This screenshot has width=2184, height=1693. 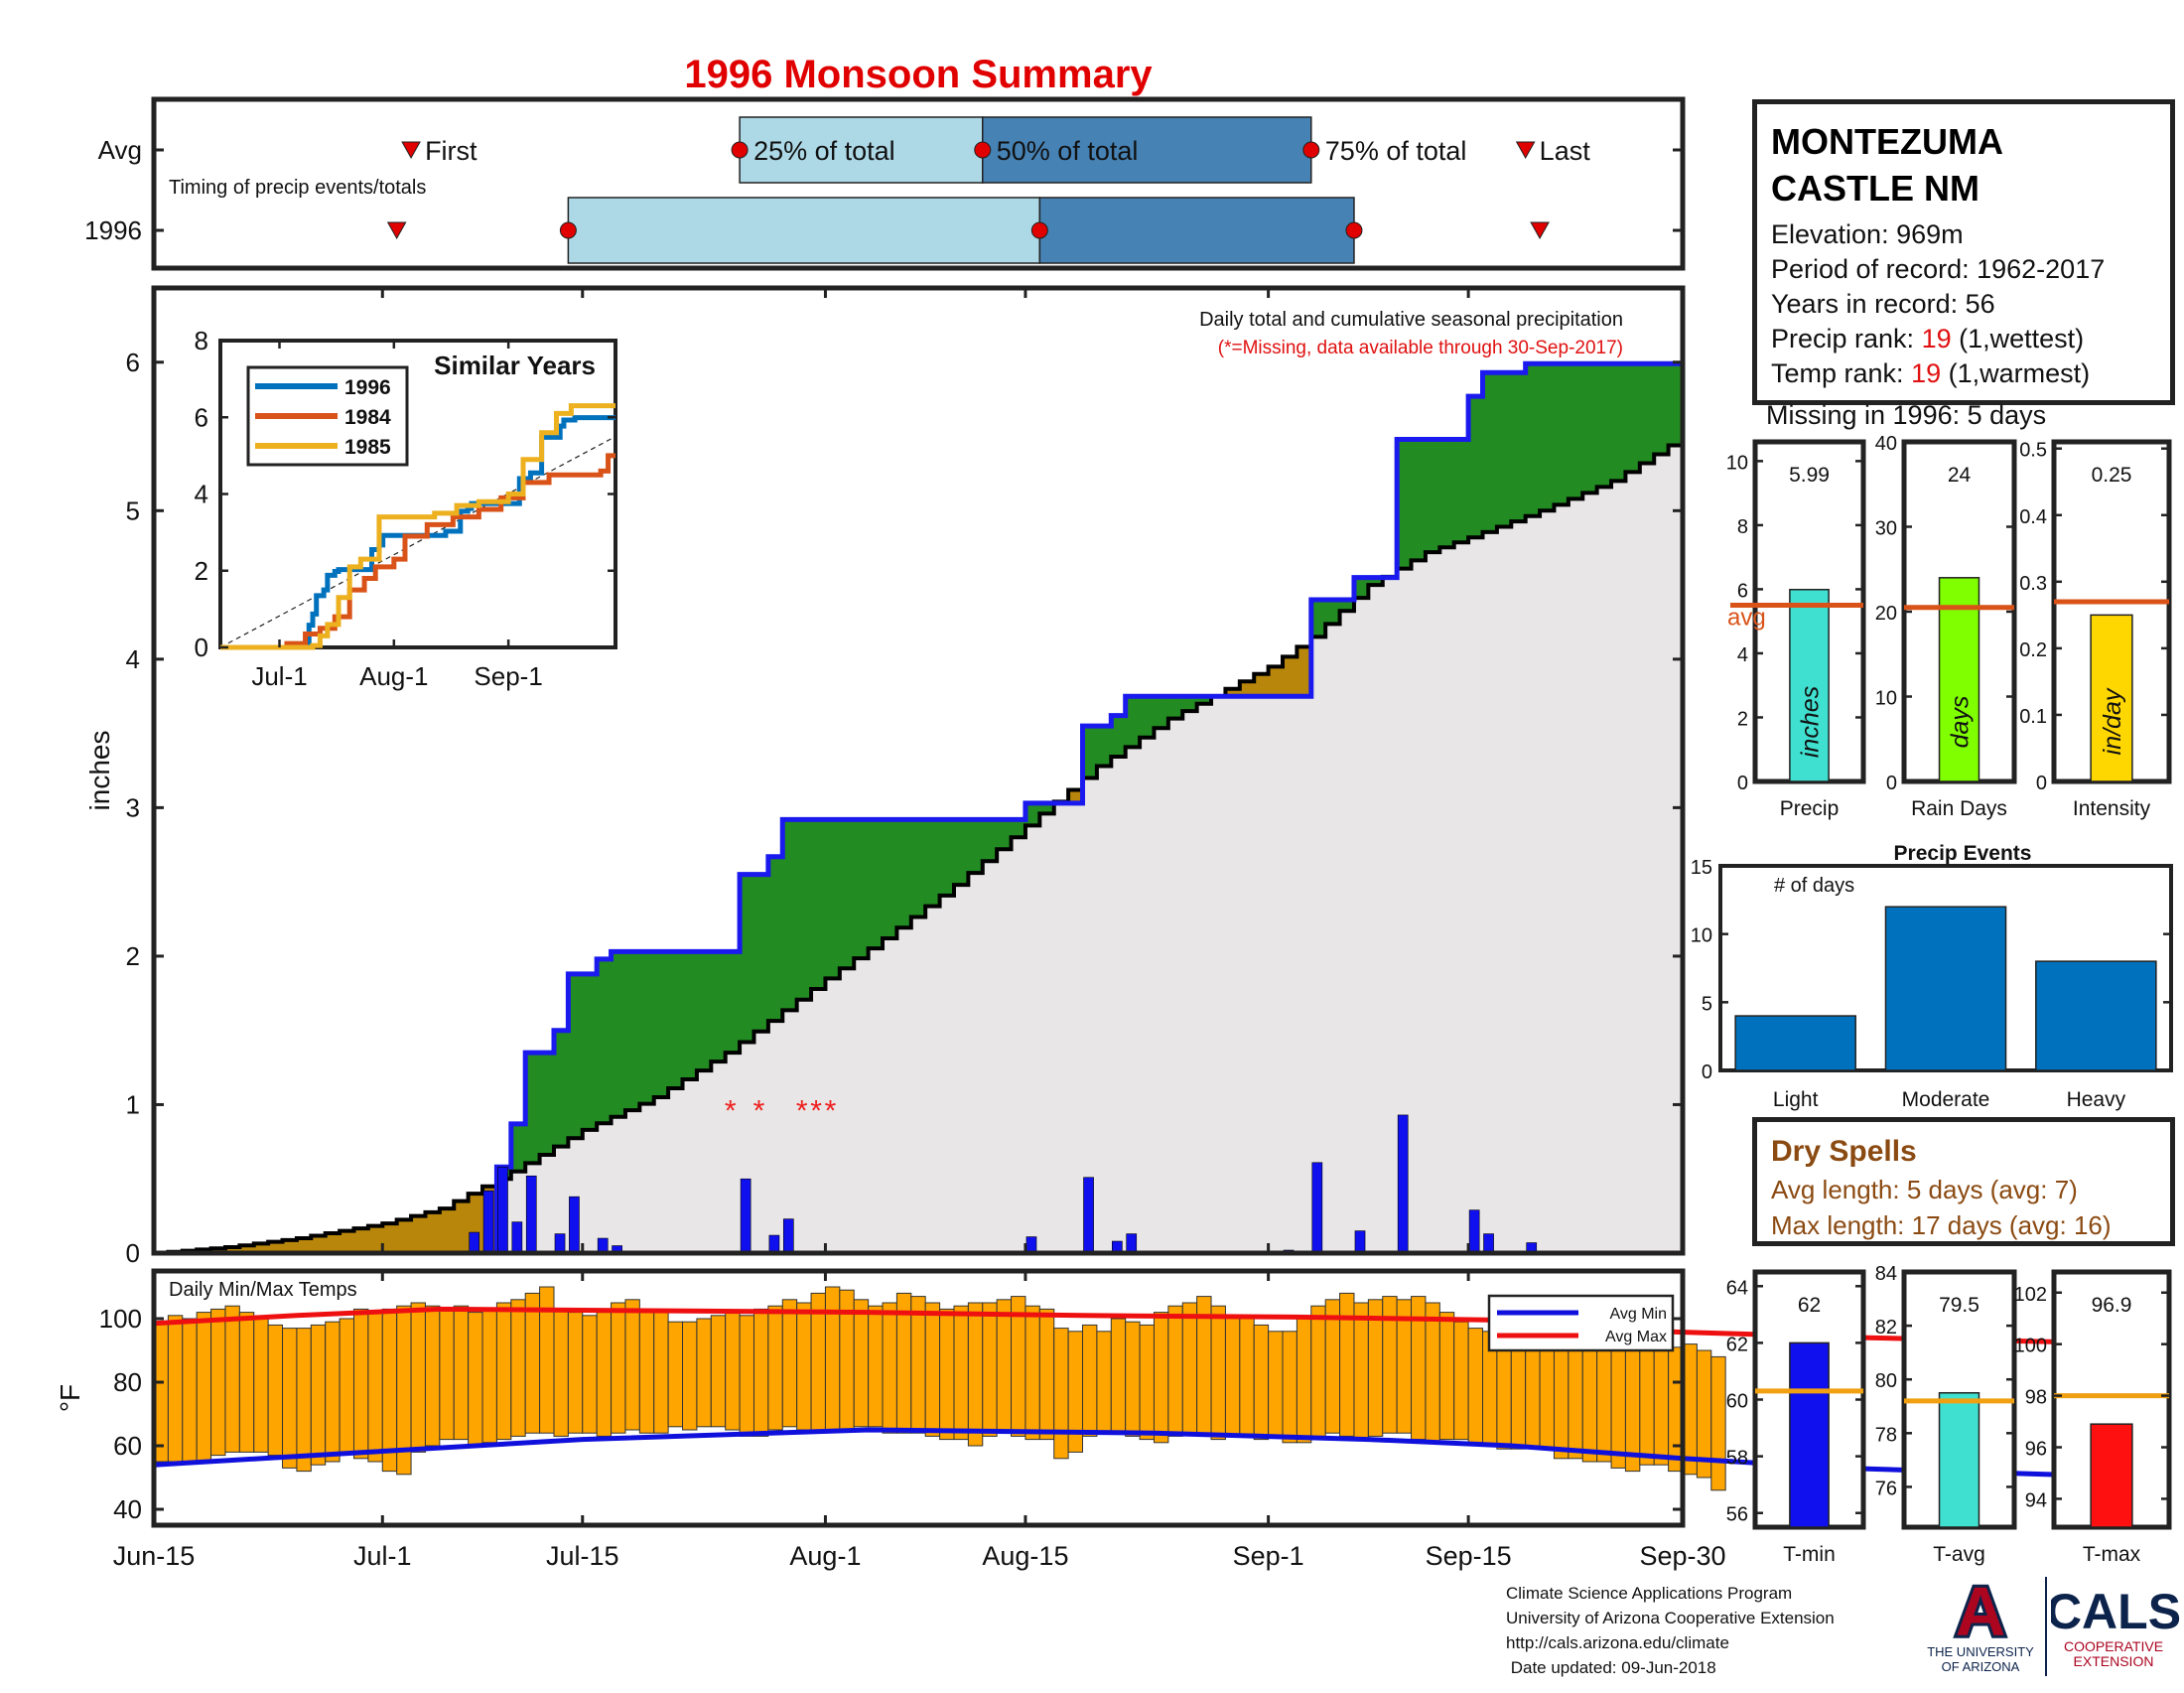 What do you see at coordinates (2046, 1627) in the screenshot?
I see `logo-divider` at bounding box center [2046, 1627].